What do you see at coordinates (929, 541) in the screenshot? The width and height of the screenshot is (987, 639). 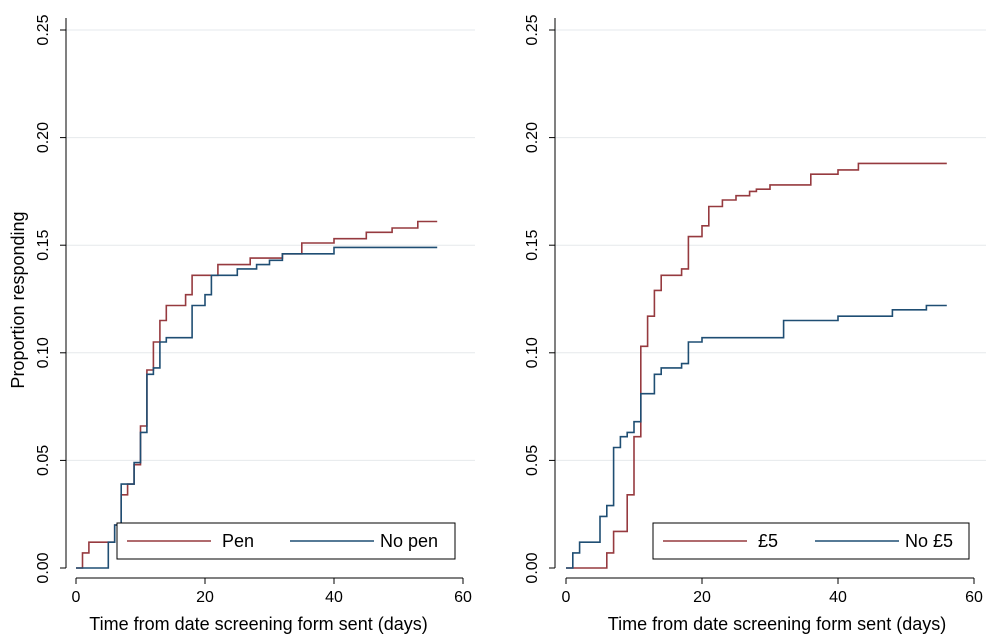 I see `legend-label: No £5` at bounding box center [929, 541].